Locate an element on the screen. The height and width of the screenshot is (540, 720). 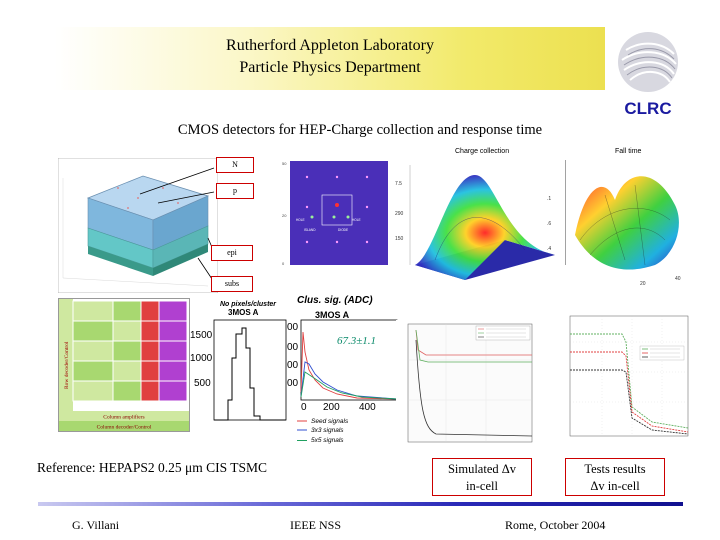
svg-text: ISLAND is located at coordinates (310, 230).